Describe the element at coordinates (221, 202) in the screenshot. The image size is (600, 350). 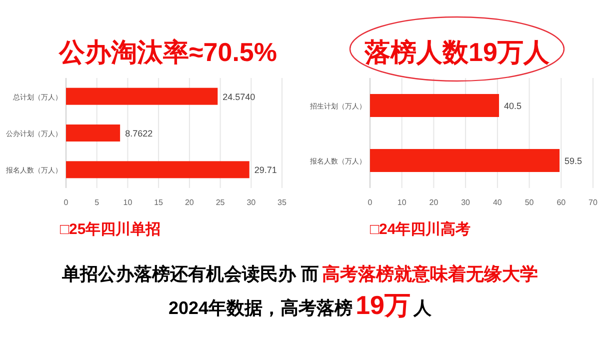
I see `x-tick-label: 25` at that location.